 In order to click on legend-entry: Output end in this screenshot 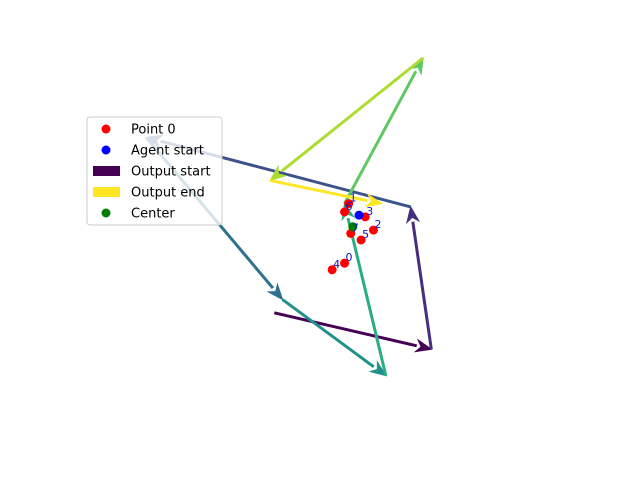, I will do `click(149, 193)`.